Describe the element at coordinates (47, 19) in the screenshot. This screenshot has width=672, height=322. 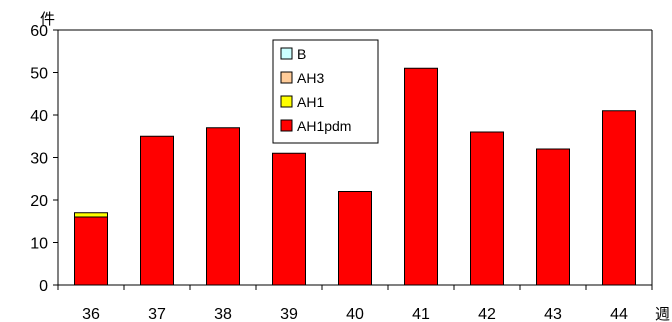
I see `y-axis-unit-label: 件` at that location.